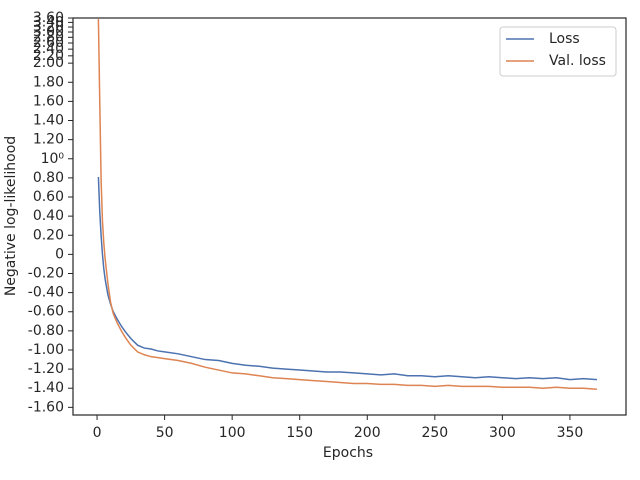 This screenshot has width=640, height=480. Describe the element at coordinates (48, 82) in the screenshot. I see `y-tick-label: 1.80` at that location.